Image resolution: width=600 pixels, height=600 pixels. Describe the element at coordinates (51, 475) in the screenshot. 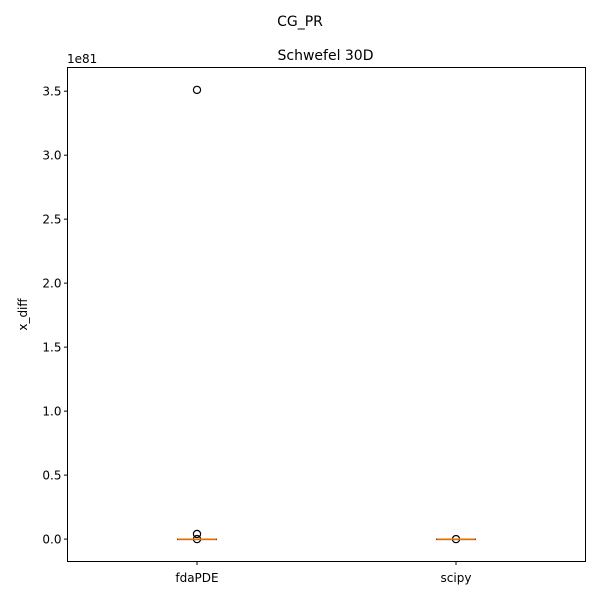

I see `y-tick-label: 0.5` at that location.